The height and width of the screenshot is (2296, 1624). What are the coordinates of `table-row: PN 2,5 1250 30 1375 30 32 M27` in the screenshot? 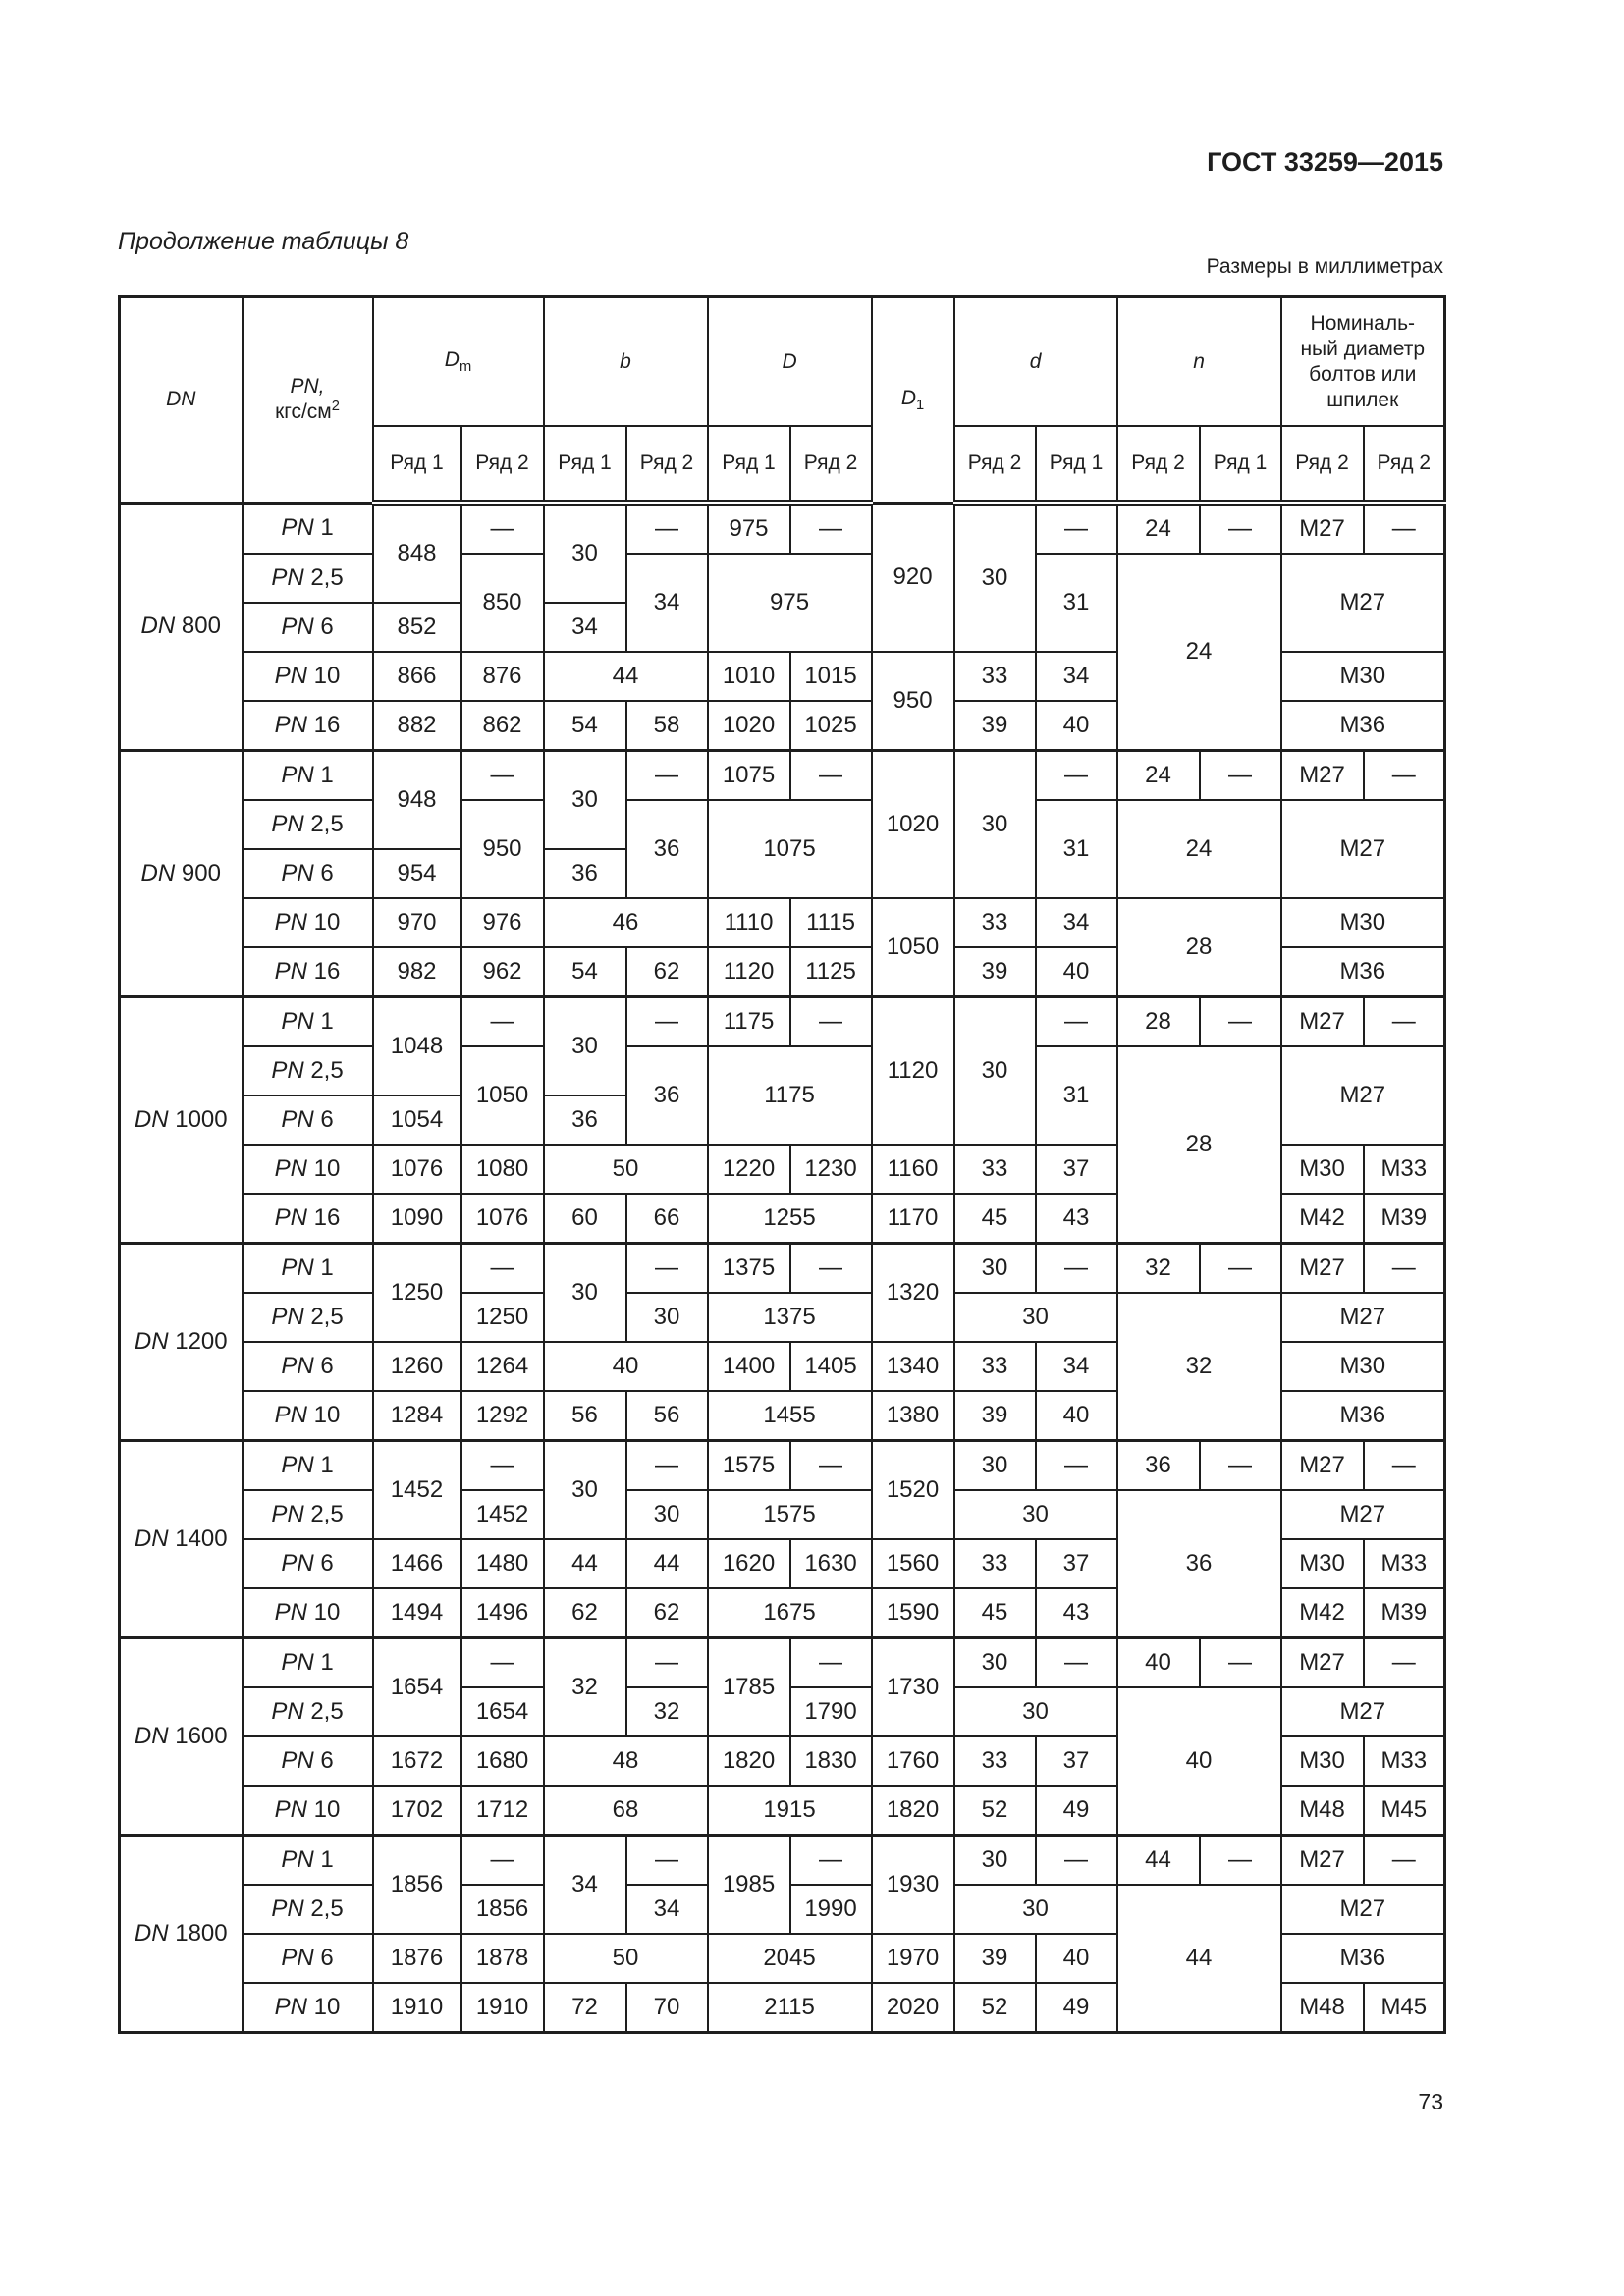 It's located at (783, 1367).